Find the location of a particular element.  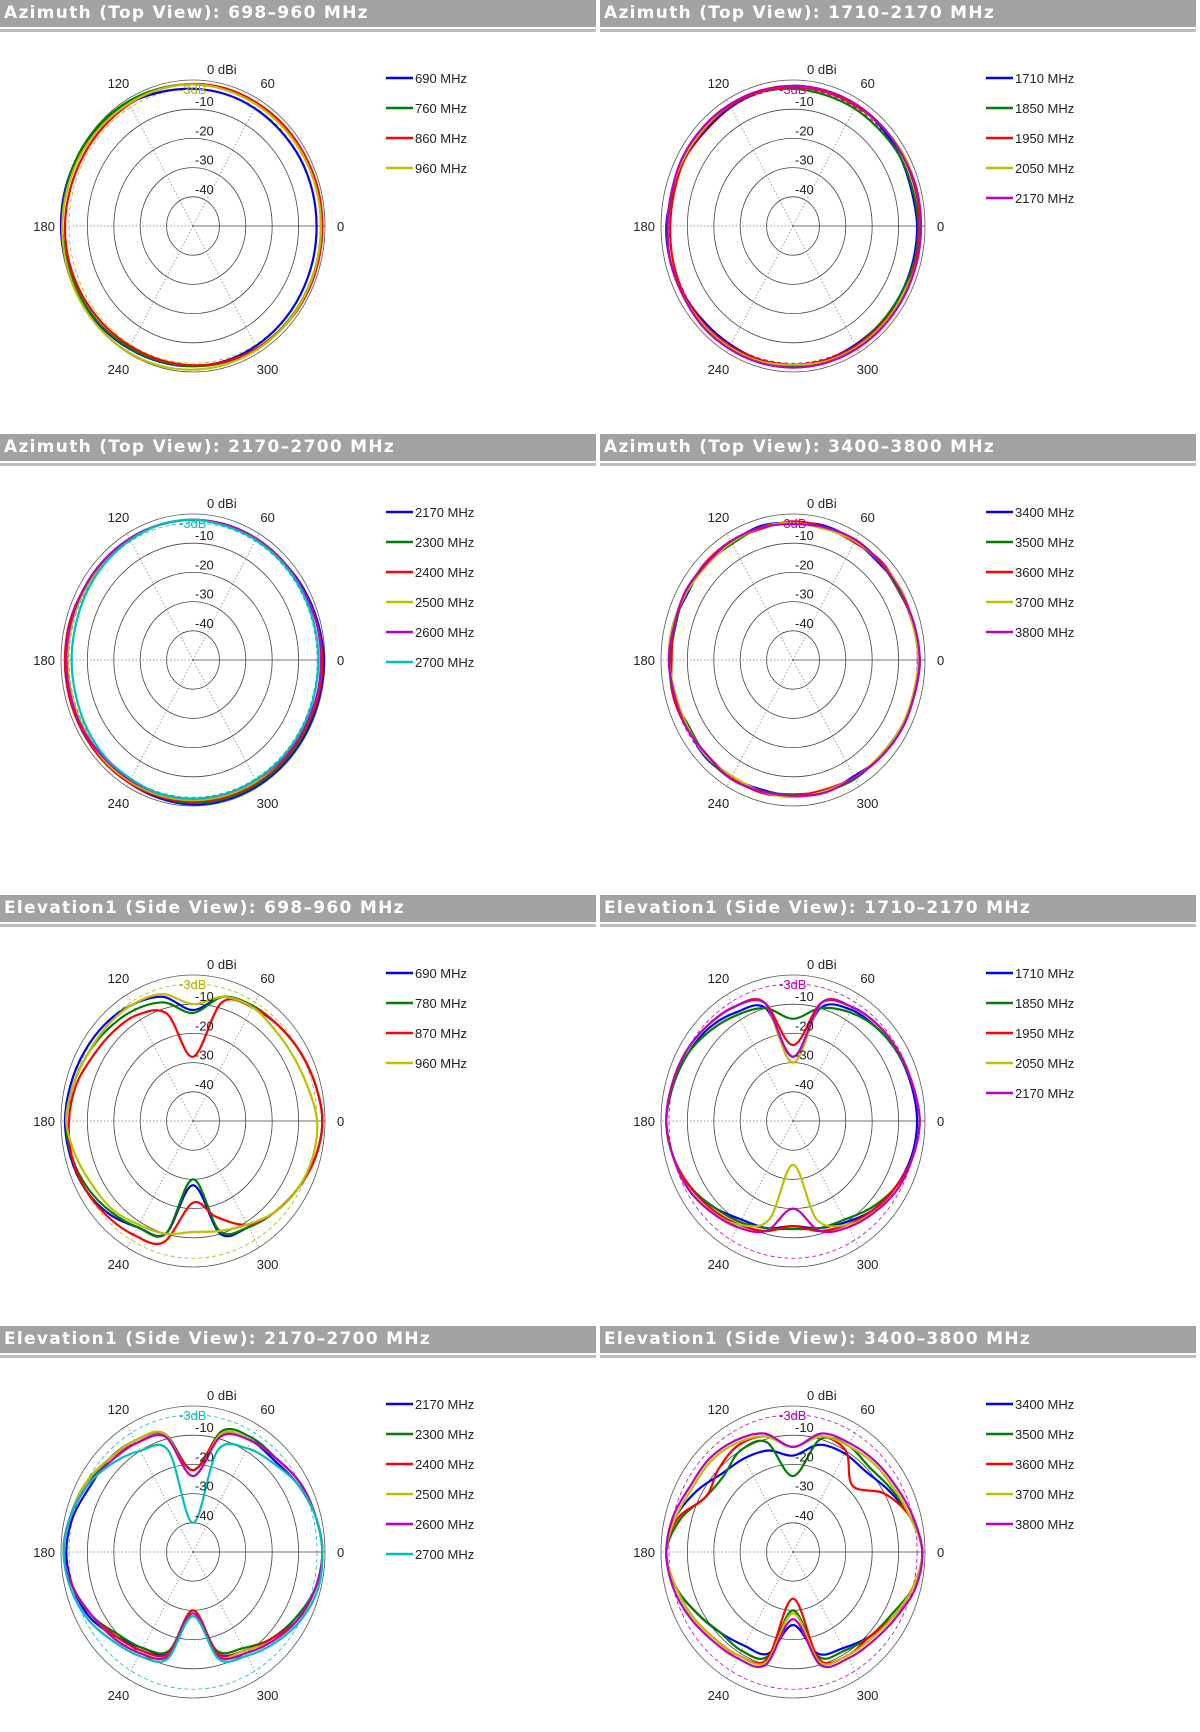

chart-title-bar: Azimuth (Top View): 3400–3800 MHz is located at coordinates (898, 448).